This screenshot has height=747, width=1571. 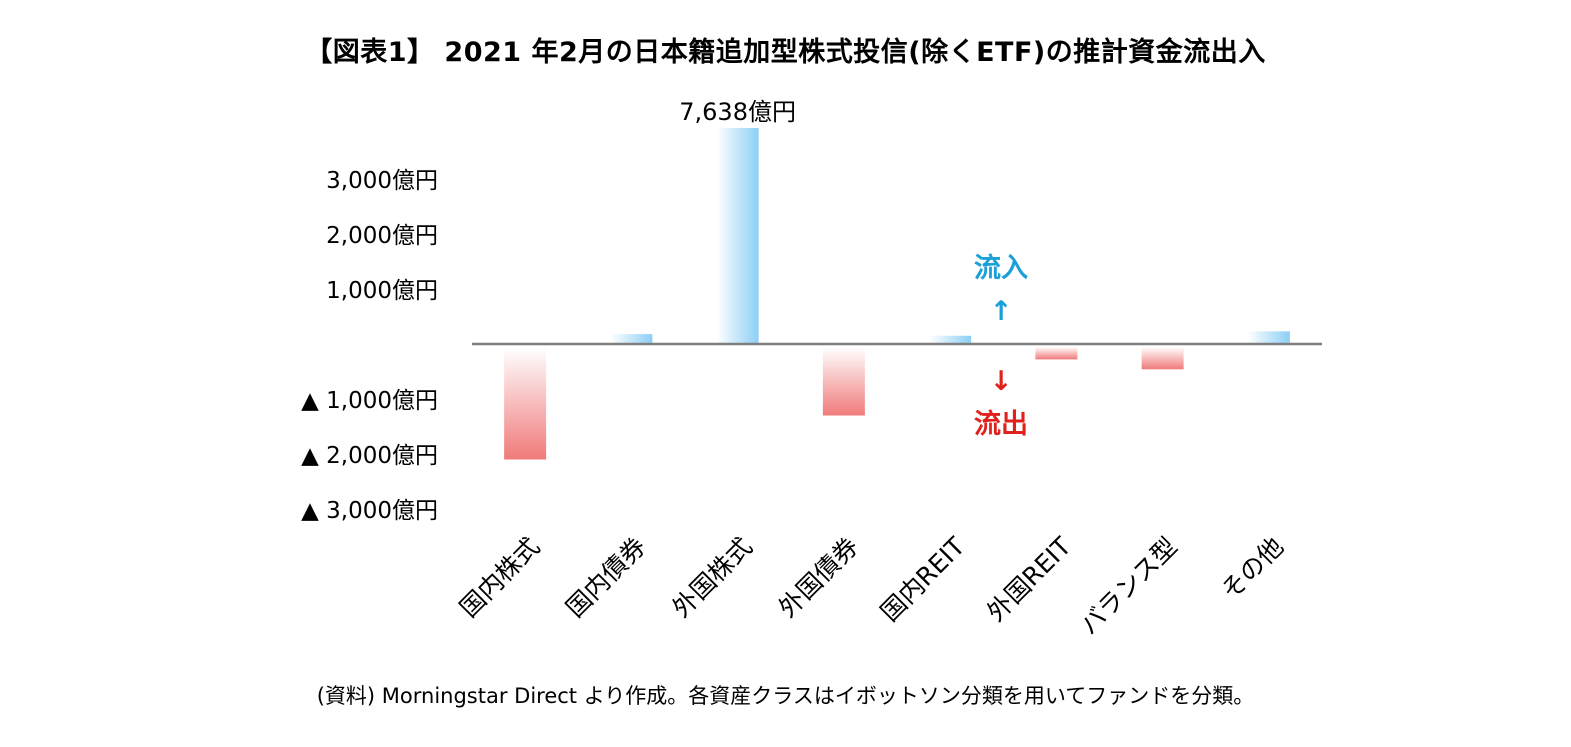 I want to click on category-label: 国内REIT, so click(x=923, y=579).